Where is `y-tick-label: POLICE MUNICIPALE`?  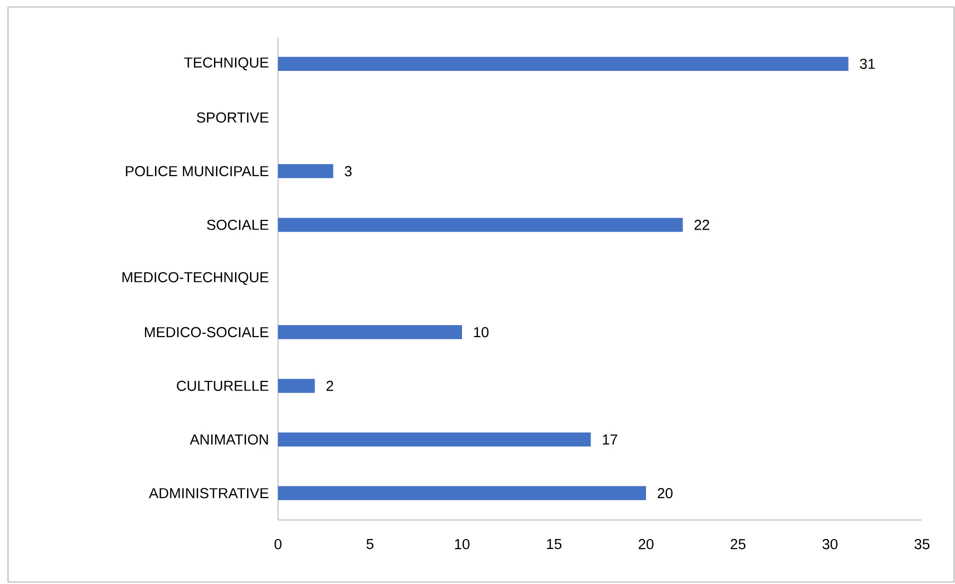
y-tick-label: POLICE MUNICIPALE is located at coordinates (197, 171).